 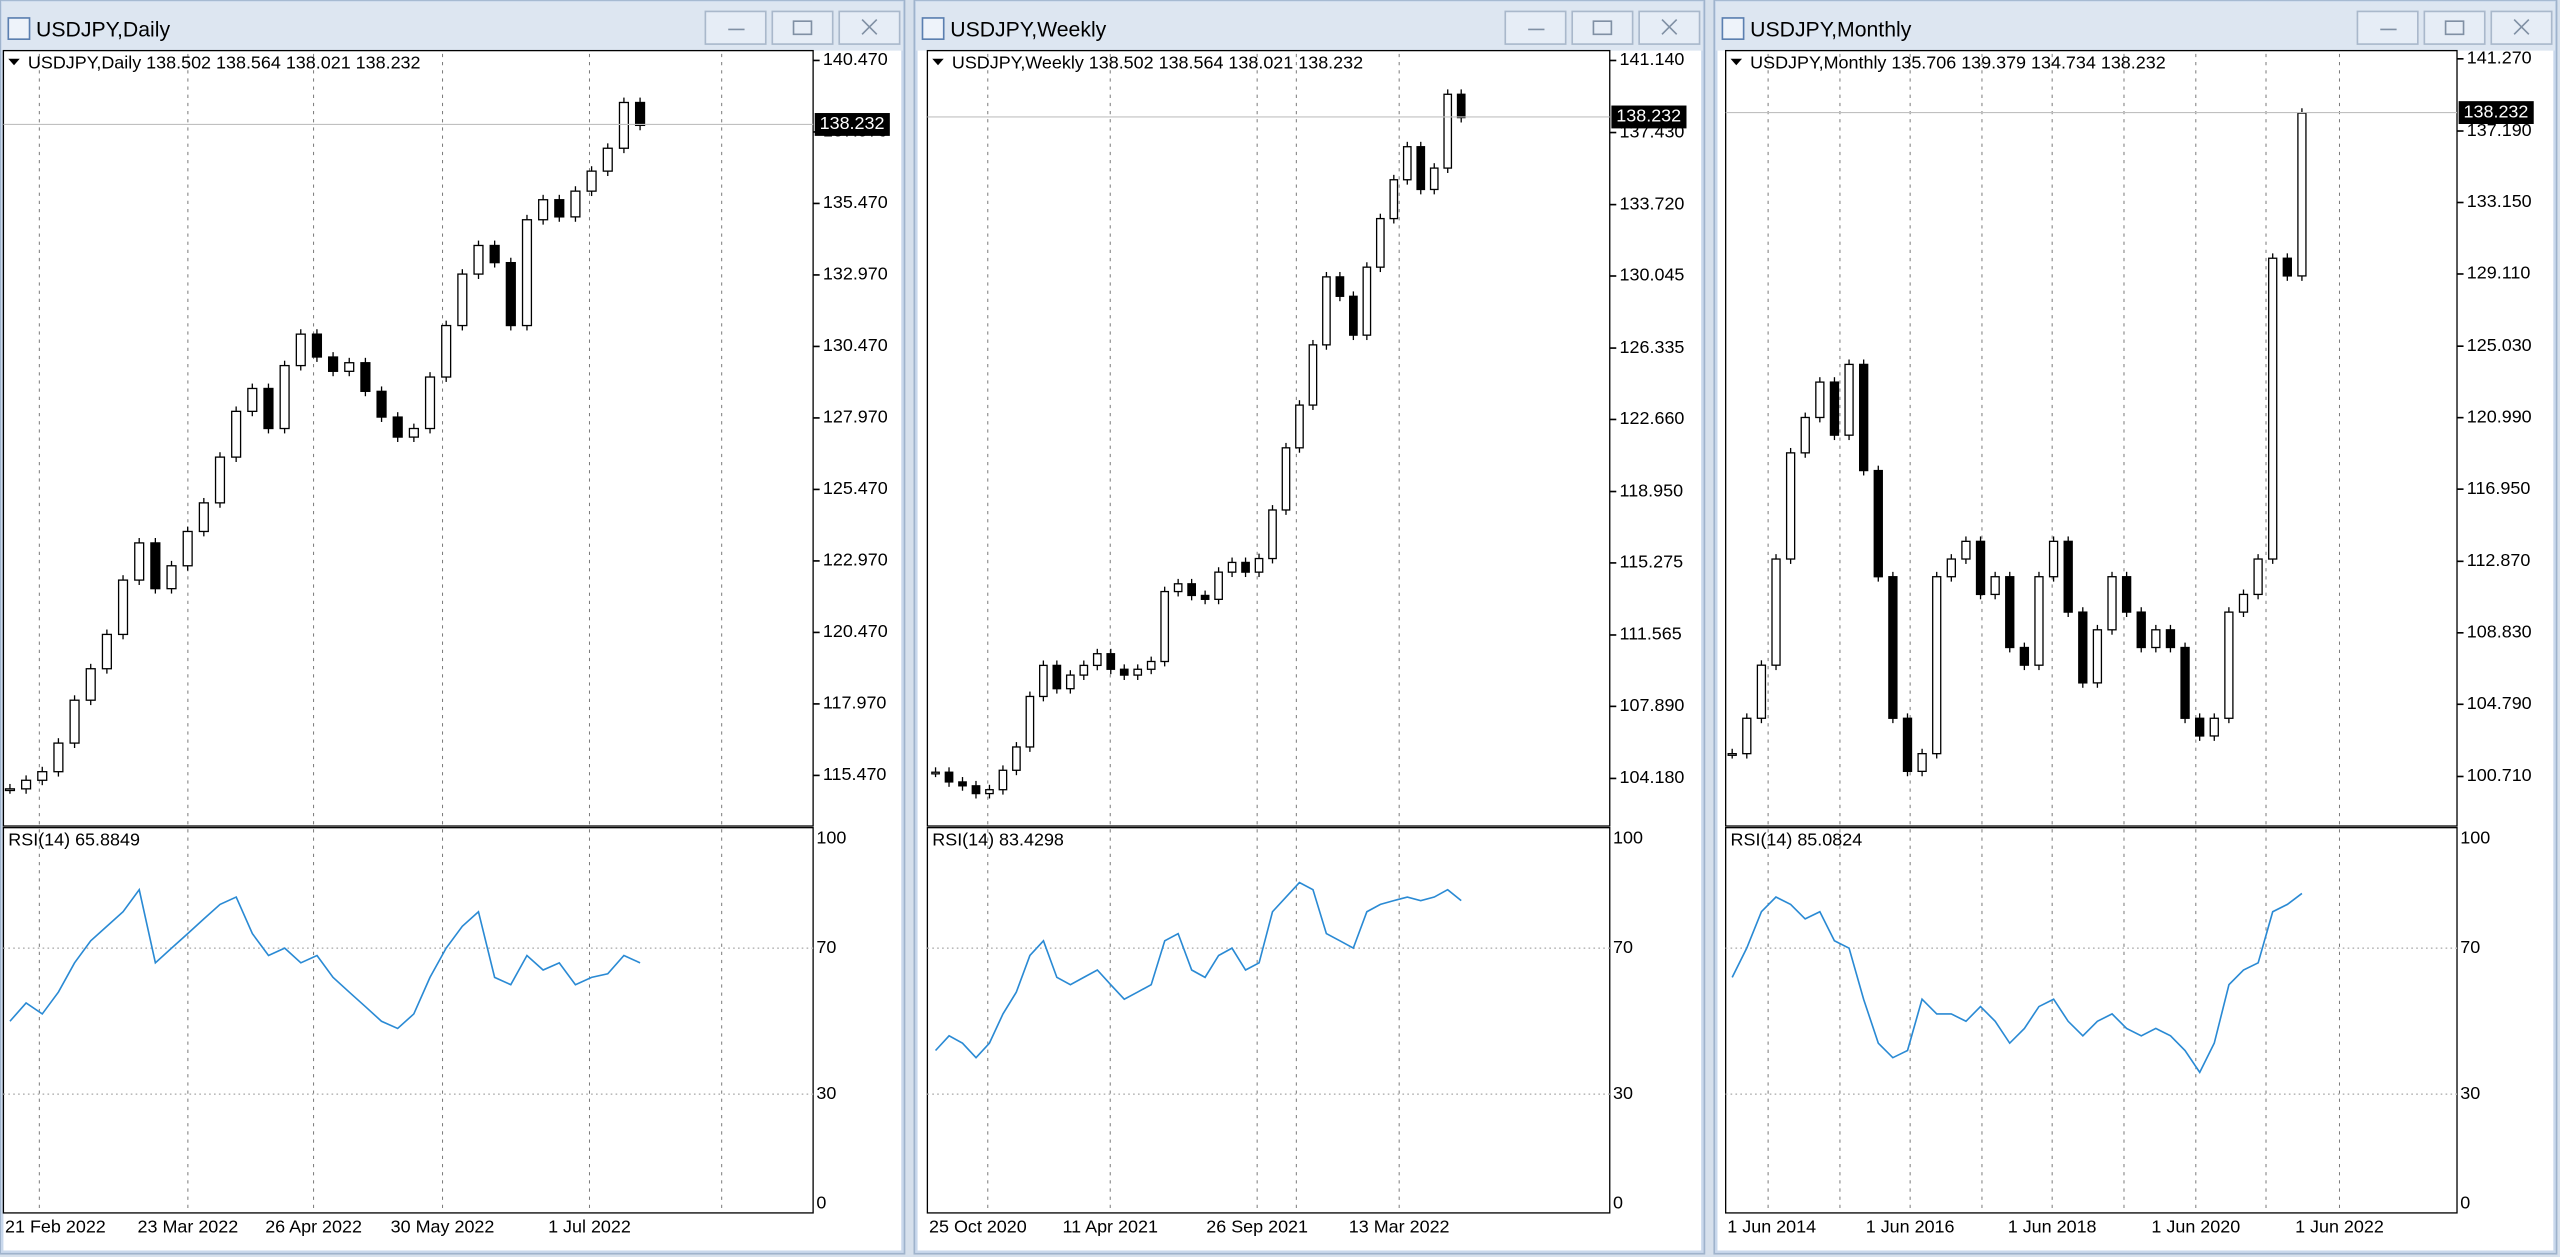 What do you see at coordinates (869, 27) in the screenshot?
I see `close-button` at bounding box center [869, 27].